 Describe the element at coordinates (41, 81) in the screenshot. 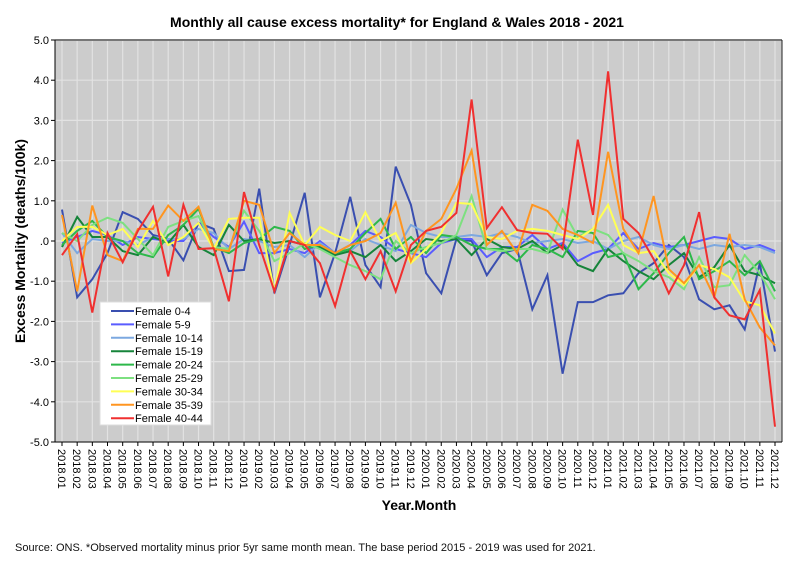

I see `y-tick-label: 4.0` at that location.